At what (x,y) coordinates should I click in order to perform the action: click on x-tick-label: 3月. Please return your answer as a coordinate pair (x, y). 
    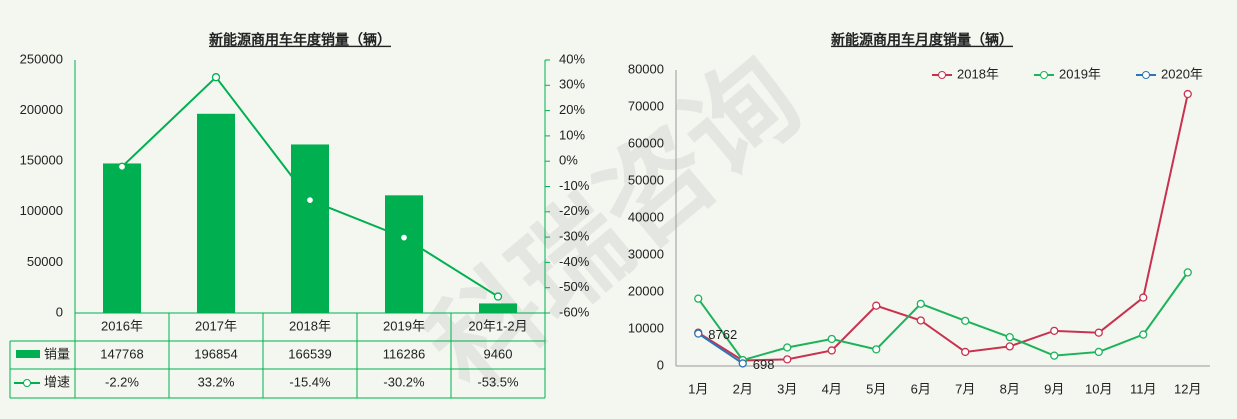
    Looking at the image, I should click on (787, 388).